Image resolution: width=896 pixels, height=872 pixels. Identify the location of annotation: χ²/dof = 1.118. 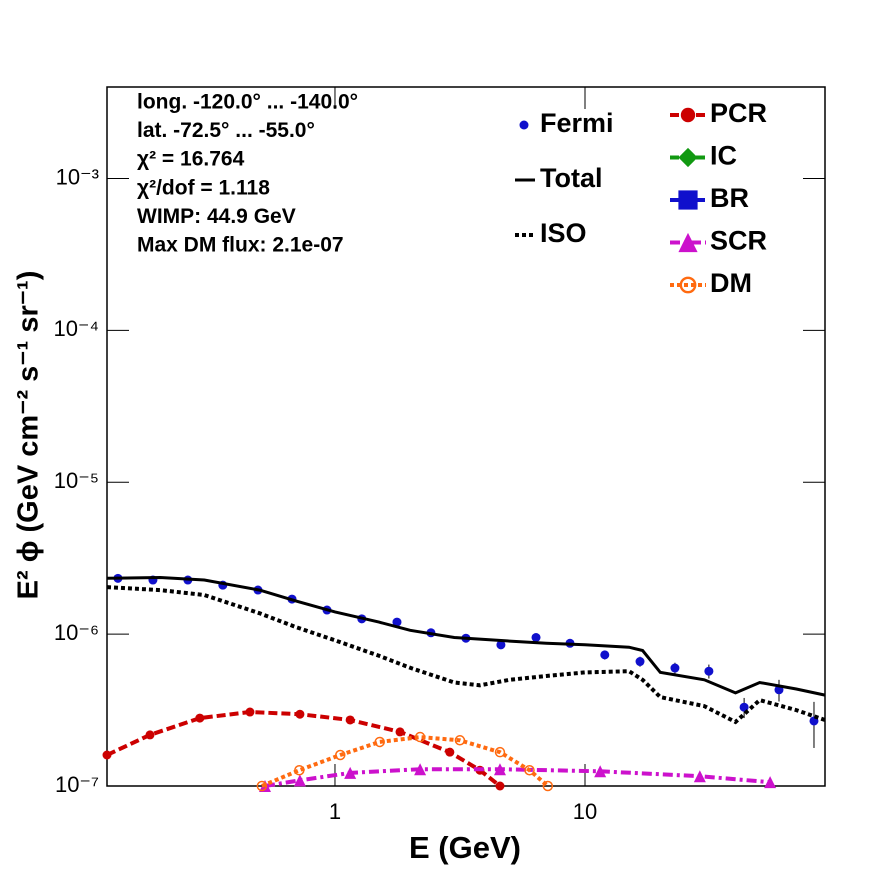
(203, 187).